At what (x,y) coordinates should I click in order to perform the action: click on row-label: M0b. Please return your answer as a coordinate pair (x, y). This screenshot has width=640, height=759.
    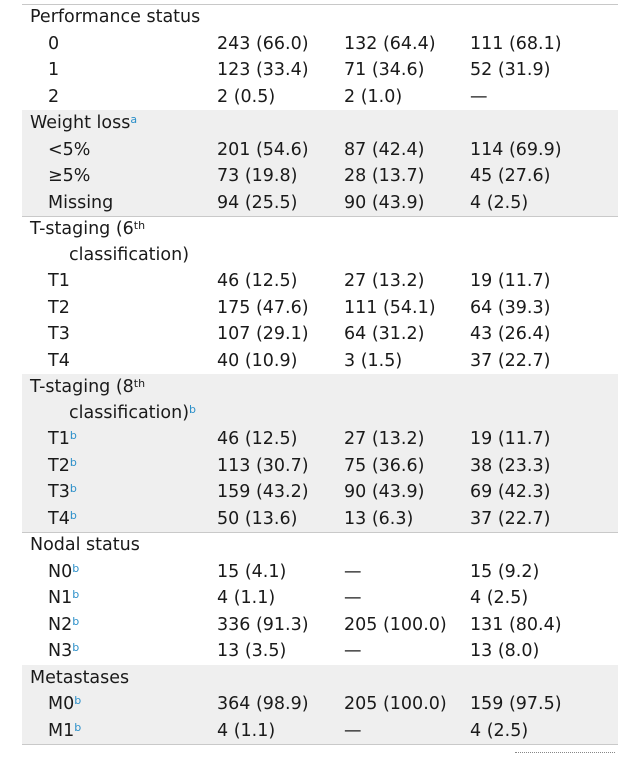
    Looking at the image, I should click on (64, 704).